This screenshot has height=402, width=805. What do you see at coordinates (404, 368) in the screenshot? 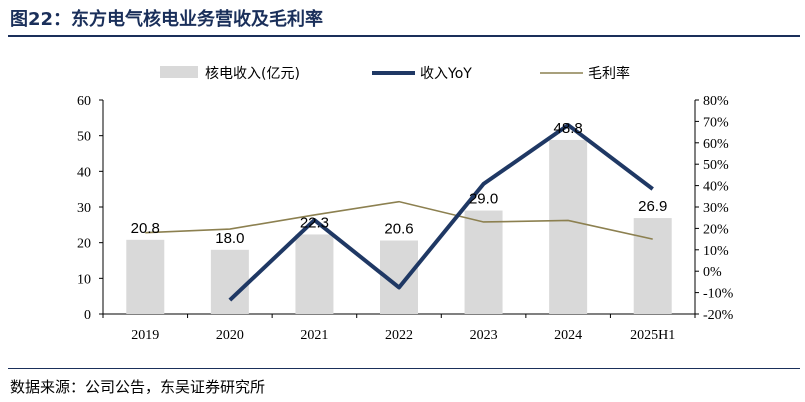
I see `footer-rule` at bounding box center [404, 368].